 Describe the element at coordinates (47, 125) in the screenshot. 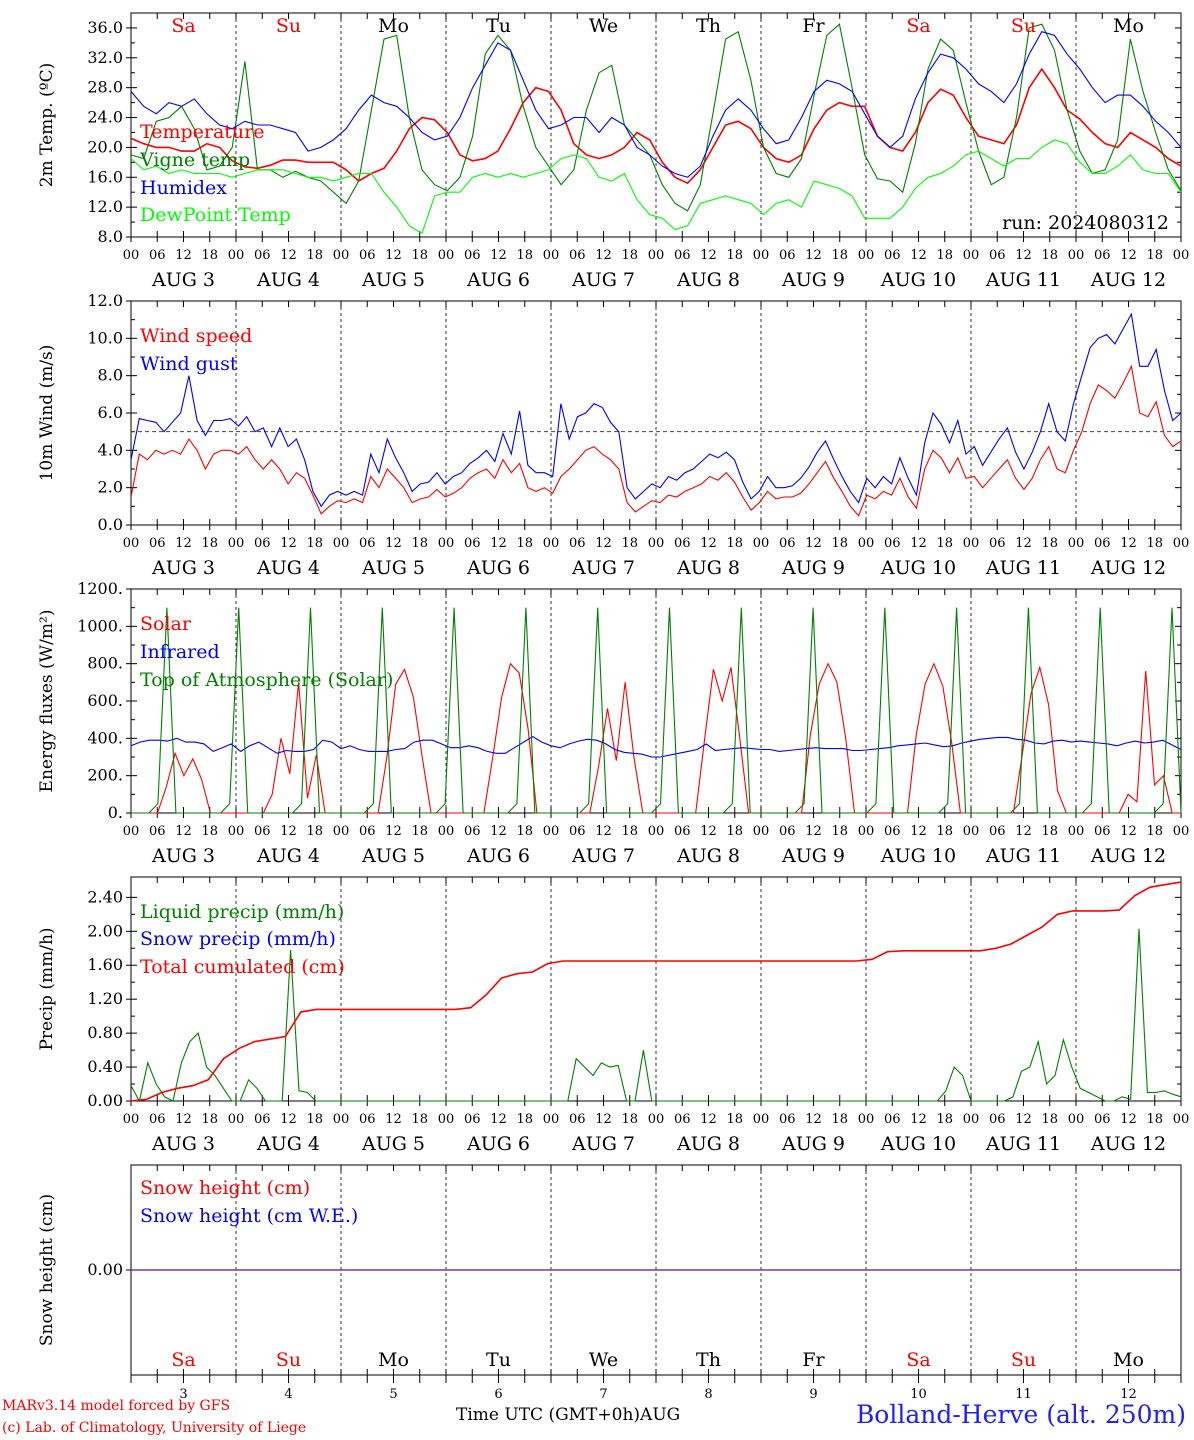

I see `y-axis-title: 2m Temp. (ºC)` at that location.